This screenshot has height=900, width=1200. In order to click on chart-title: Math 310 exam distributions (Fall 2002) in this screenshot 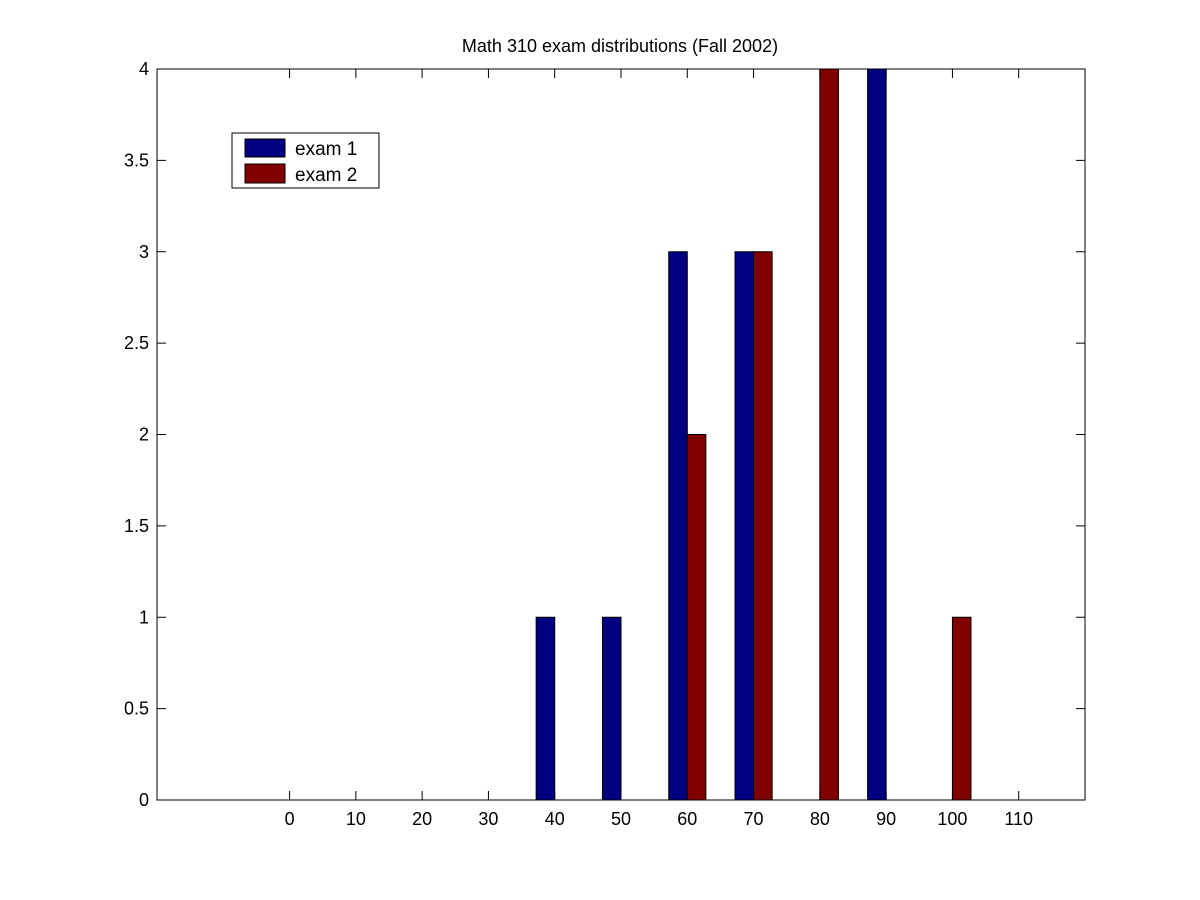, I will do `click(620, 46)`.